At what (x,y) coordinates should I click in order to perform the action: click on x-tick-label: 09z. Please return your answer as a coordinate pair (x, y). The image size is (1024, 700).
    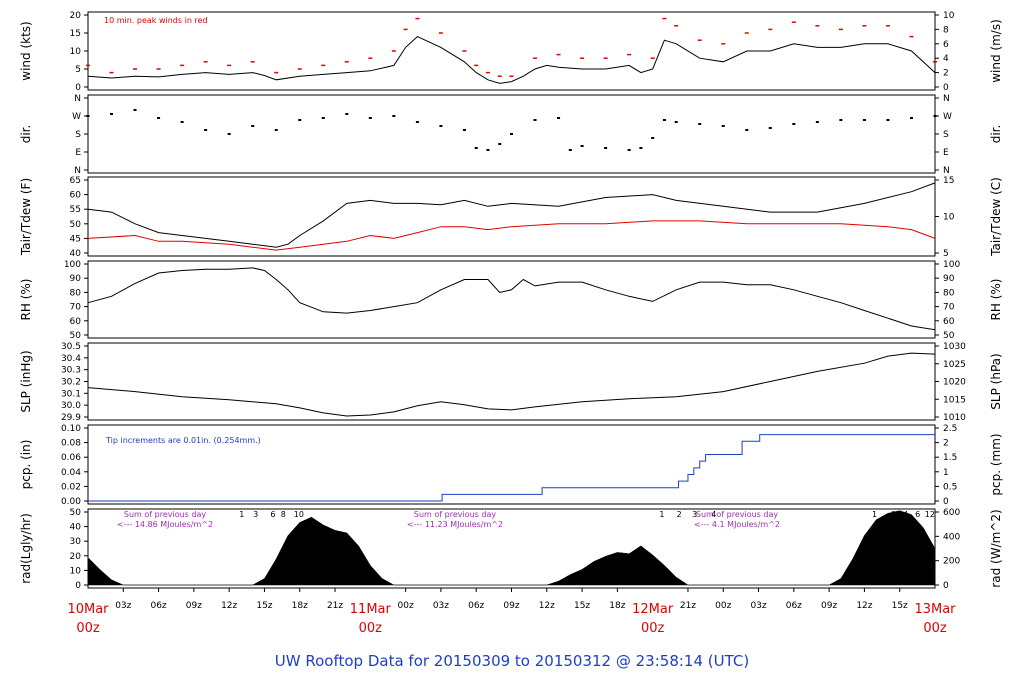
    Looking at the image, I should click on (194, 606).